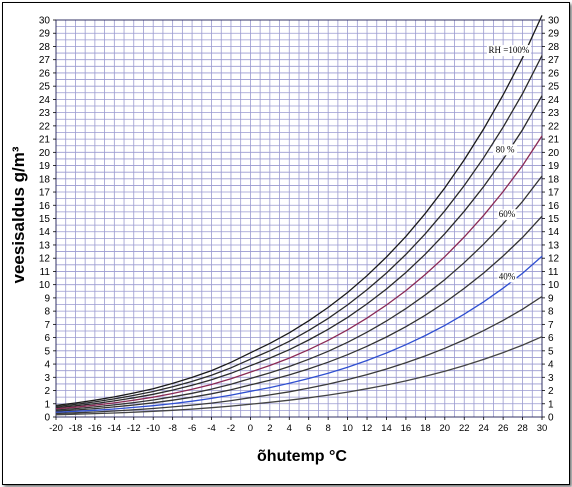 This screenshot has width=572, height=487. I want to click on x-tick-label: 4, so click(289, 428).